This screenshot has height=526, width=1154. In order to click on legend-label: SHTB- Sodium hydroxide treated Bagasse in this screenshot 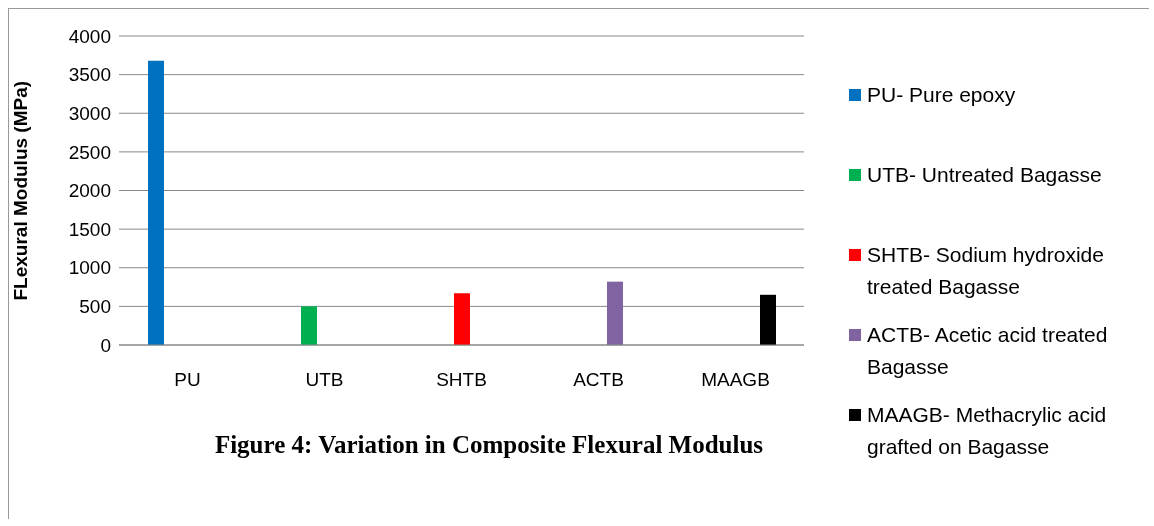, I will do `click(986, 271)`.